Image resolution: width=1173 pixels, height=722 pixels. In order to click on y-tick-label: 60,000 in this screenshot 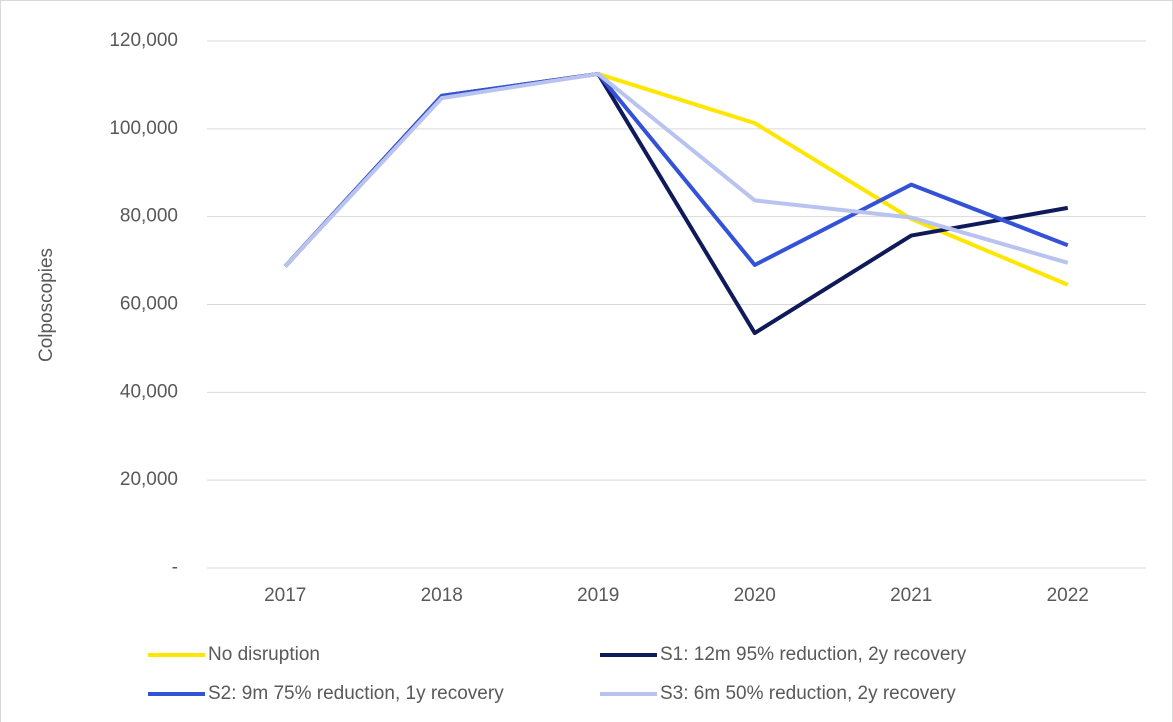, I will do `click(149, 304)`.